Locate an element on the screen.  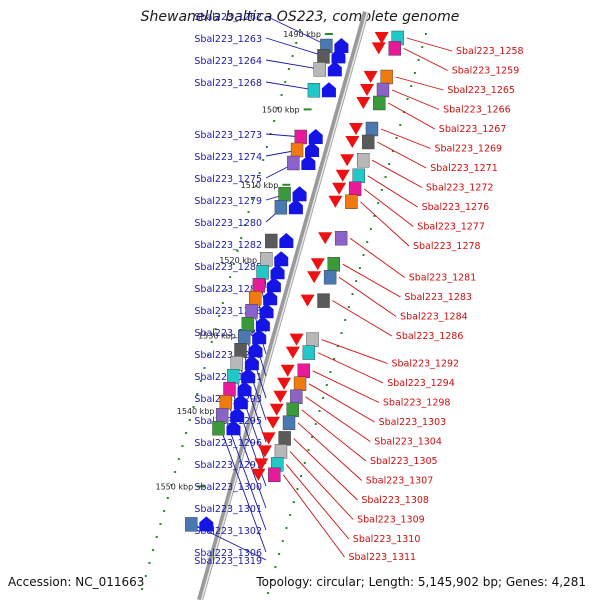
left-gene-label: Sbal223_1287 is located at coordinates (228, 289).